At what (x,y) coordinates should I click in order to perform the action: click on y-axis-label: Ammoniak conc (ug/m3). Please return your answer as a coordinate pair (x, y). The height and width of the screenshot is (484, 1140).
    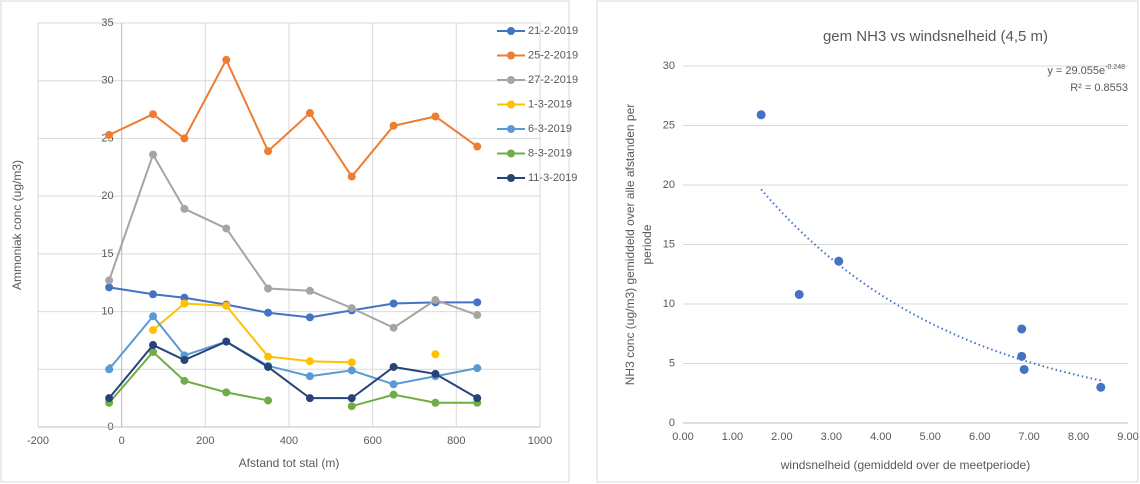
    Looking at the image, I should click on (17, 225).